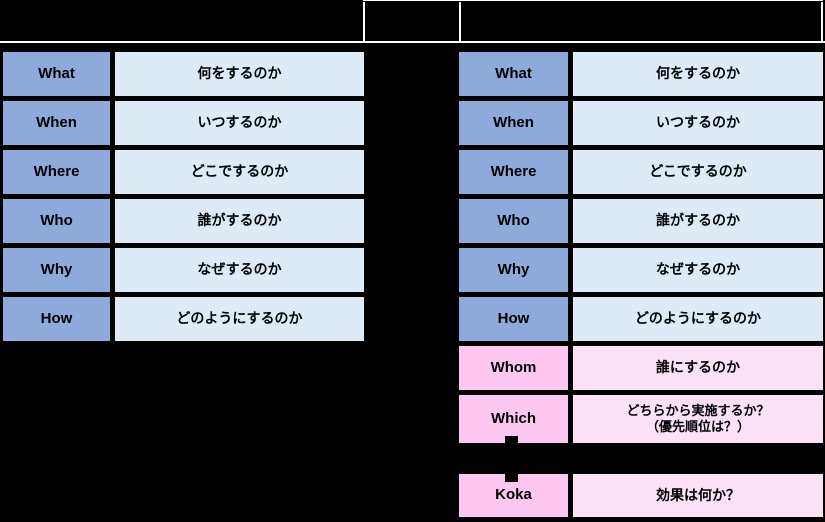 The height and width of the screenshot is (522, 825). I want to click on koka-row-desc: 効果は何か？, so click(698, 495).